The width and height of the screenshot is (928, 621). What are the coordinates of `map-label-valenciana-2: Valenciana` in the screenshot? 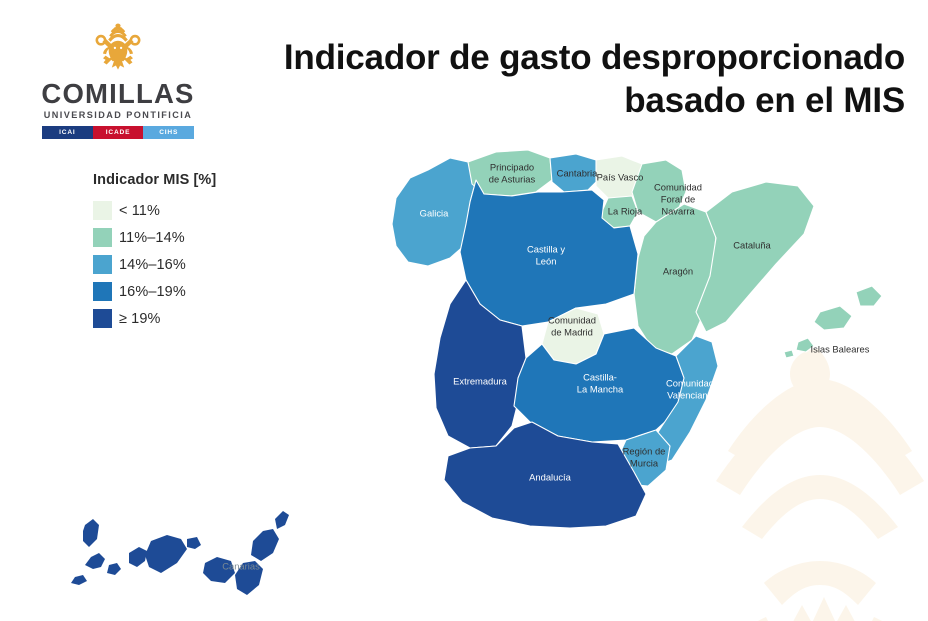 It's located at (690, 394).